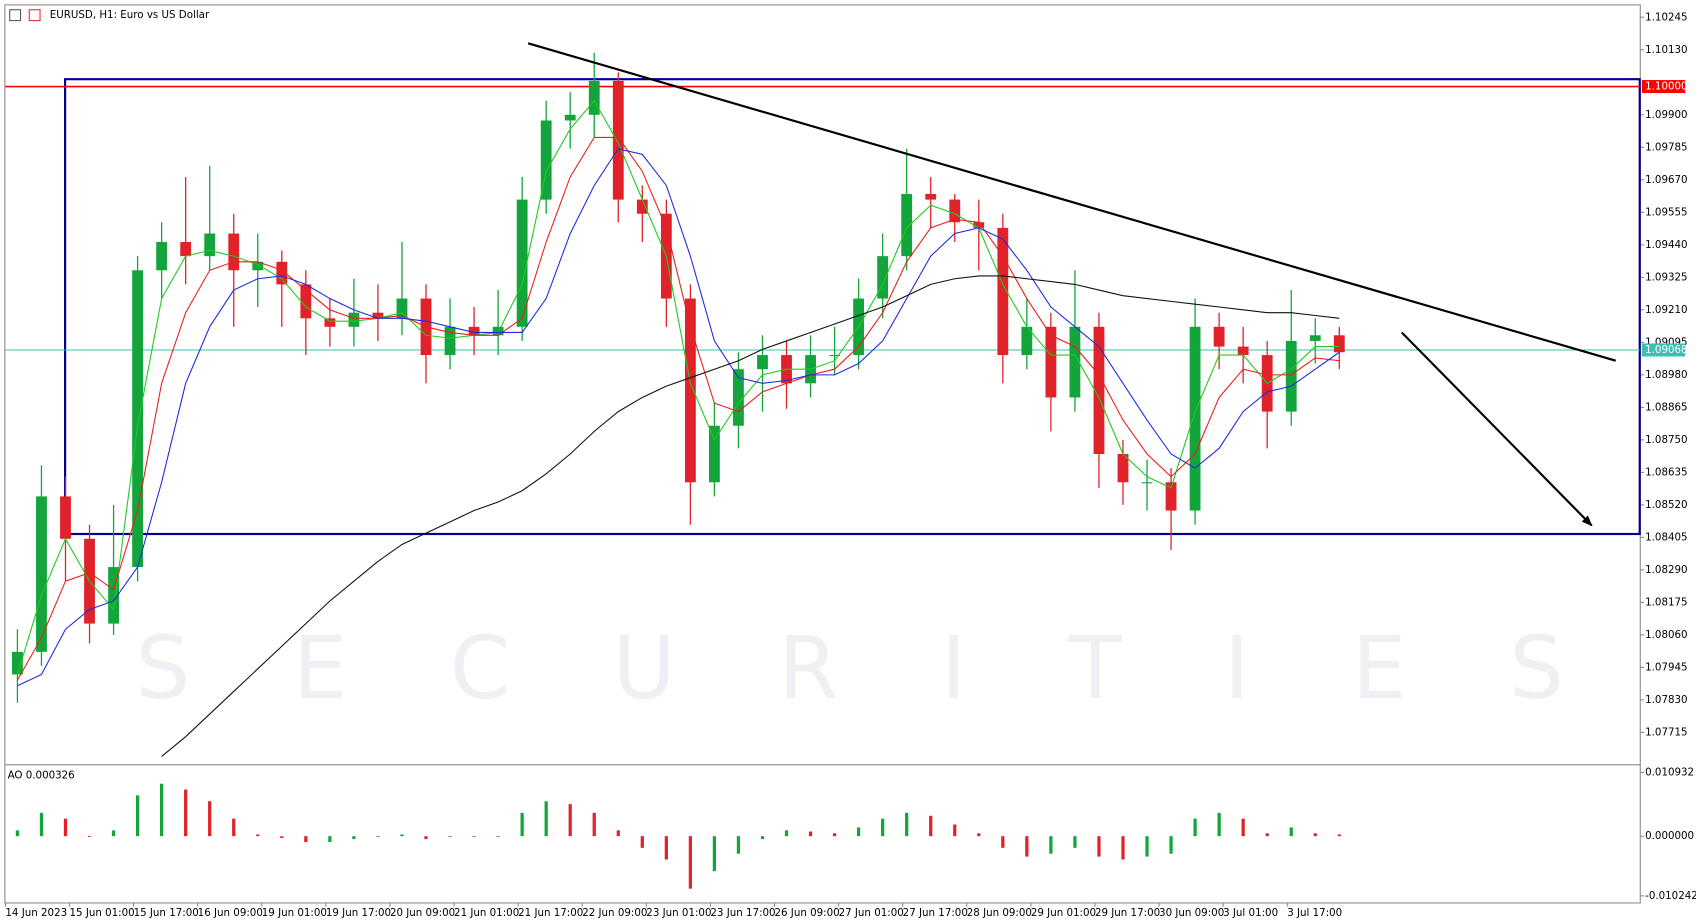 The image size is (1696, 923). Describe the element at coordinates (1666, 537) in the screenshot. I see `y-tick-label: 1.08405` at that location.